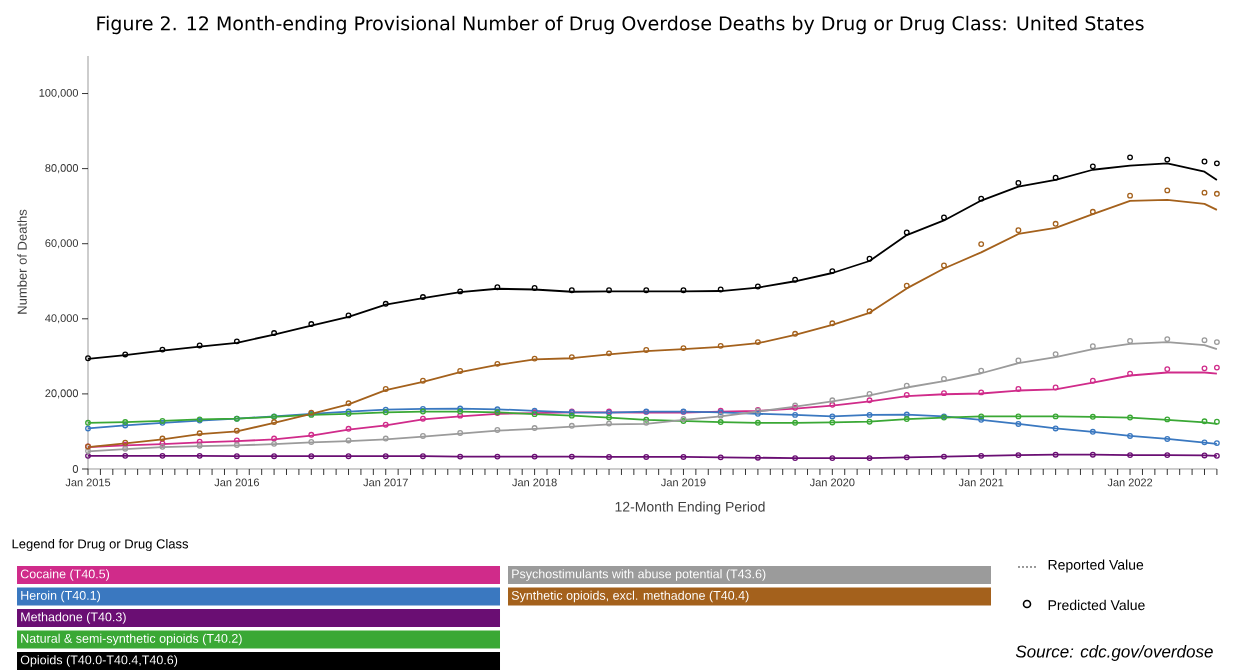 Image resolution: width=1234 pixels, height=671 pixels. Describe the element at coordinates (60, 596) in the screenshot. I see `text: Heroin (T40.1)` at that location.